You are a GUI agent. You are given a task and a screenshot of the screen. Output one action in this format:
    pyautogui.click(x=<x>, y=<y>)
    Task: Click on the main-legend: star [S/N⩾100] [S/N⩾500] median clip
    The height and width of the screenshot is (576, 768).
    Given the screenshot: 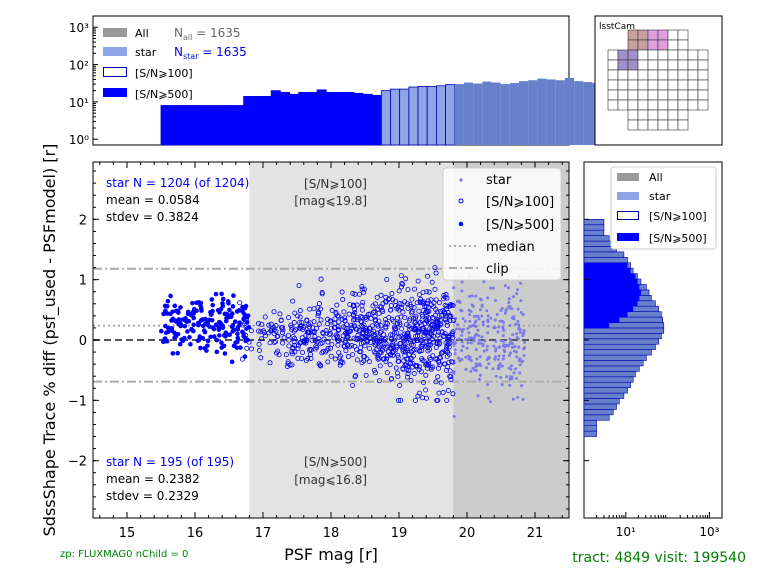 What is the action you would take?
    pyautogui.click(x=502, y=224)
    